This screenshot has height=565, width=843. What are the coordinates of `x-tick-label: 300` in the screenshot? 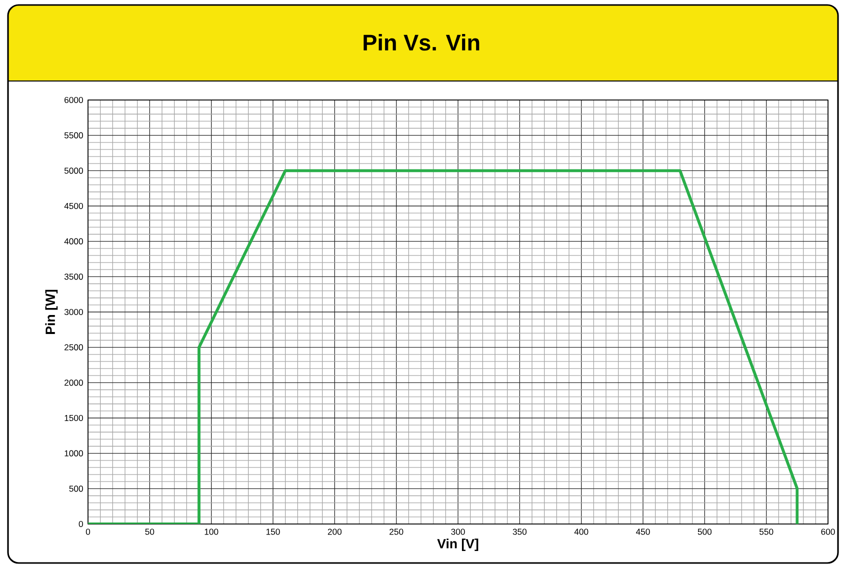 It's located at (458, 531).